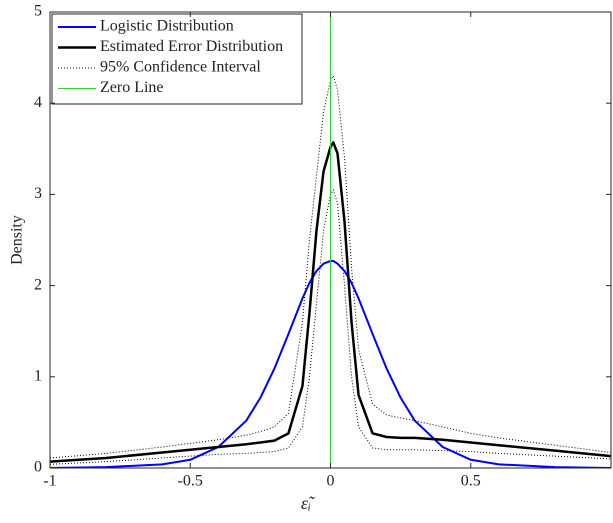  Describe the element at coordinates (191, 46) in the screenshot. I see `legend-label: Estimated Error Distribution` at that location.